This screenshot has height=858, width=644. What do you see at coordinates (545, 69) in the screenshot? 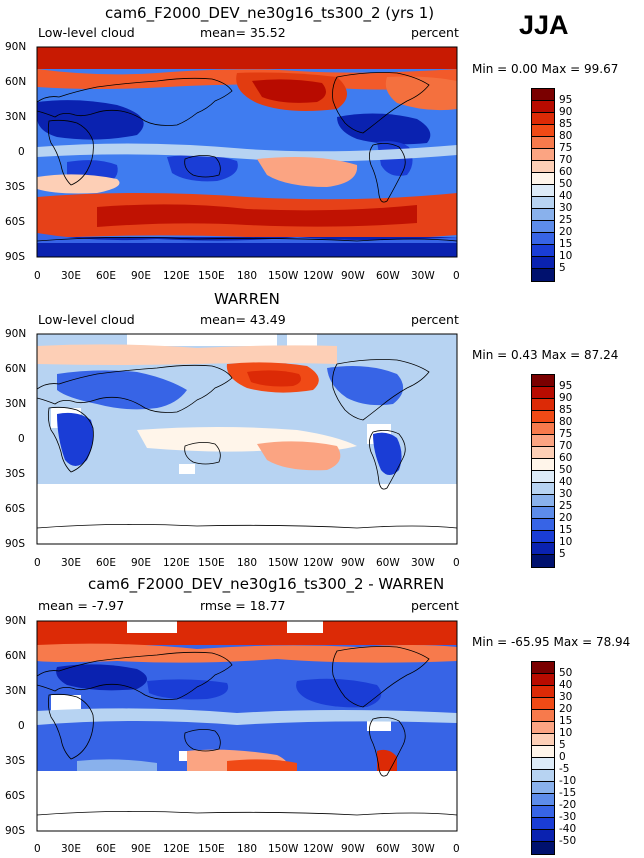
I see `panel1-minmax: Min = 0.00 Max = 99.67` at bounding box center [545, 69].